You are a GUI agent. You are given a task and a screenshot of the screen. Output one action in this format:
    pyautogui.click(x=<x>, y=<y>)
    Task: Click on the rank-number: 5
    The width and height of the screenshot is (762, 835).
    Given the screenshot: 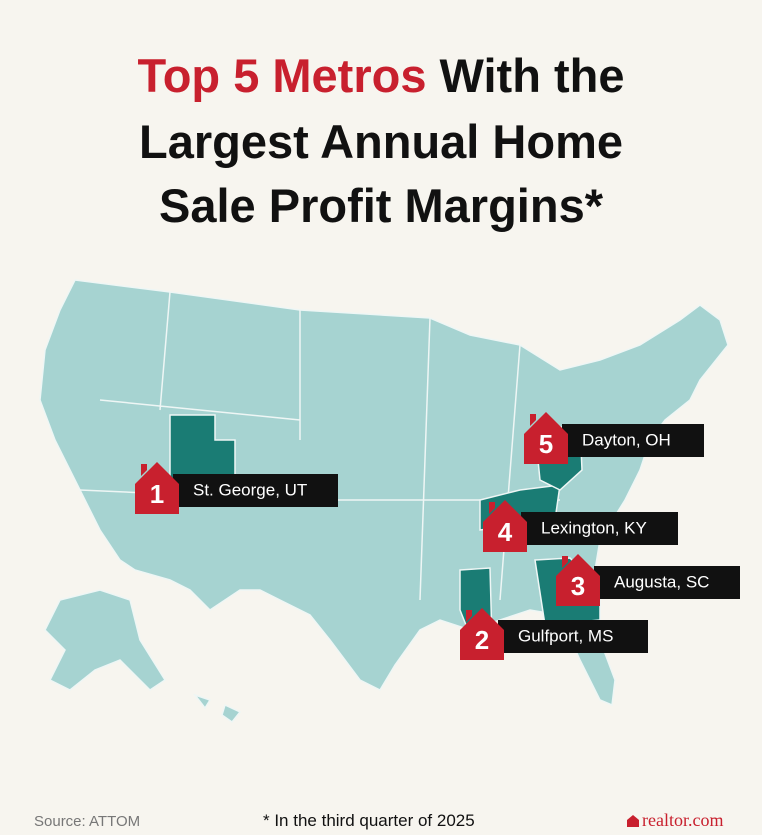 What is the action you would take?
    pyautogui.click(x=546, y=444)
    